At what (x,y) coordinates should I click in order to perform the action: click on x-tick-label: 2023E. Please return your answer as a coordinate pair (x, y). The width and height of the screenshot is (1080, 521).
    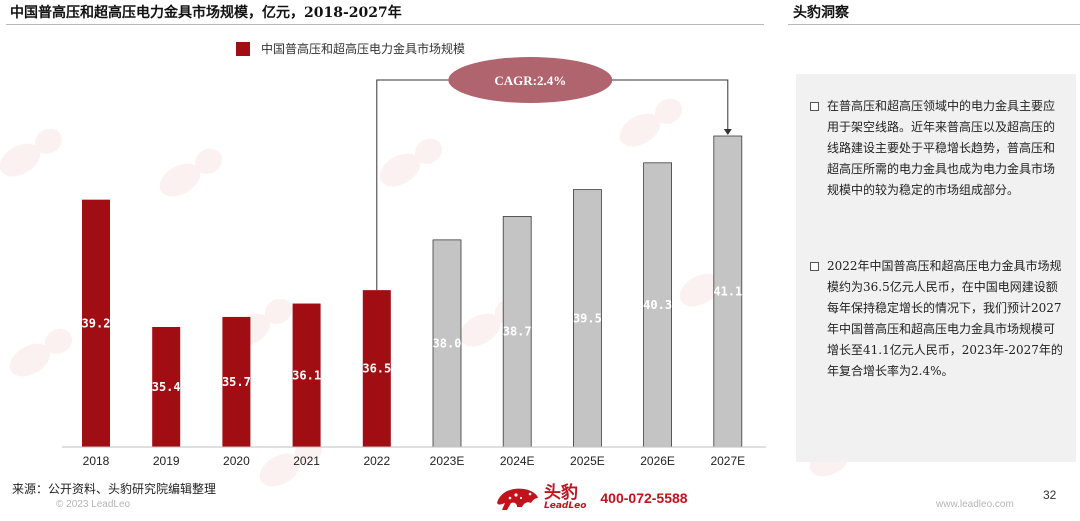
    Looking at the image, I should click on (447, 461).